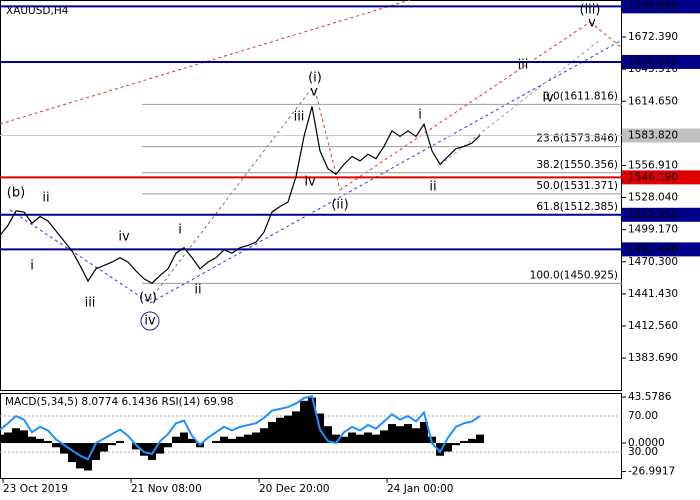 The width and height of the screenshot is (700, 500). Describe the element at coordinates (653, 6) in the screenshot. I see `level-label: 1700.000` at that location.